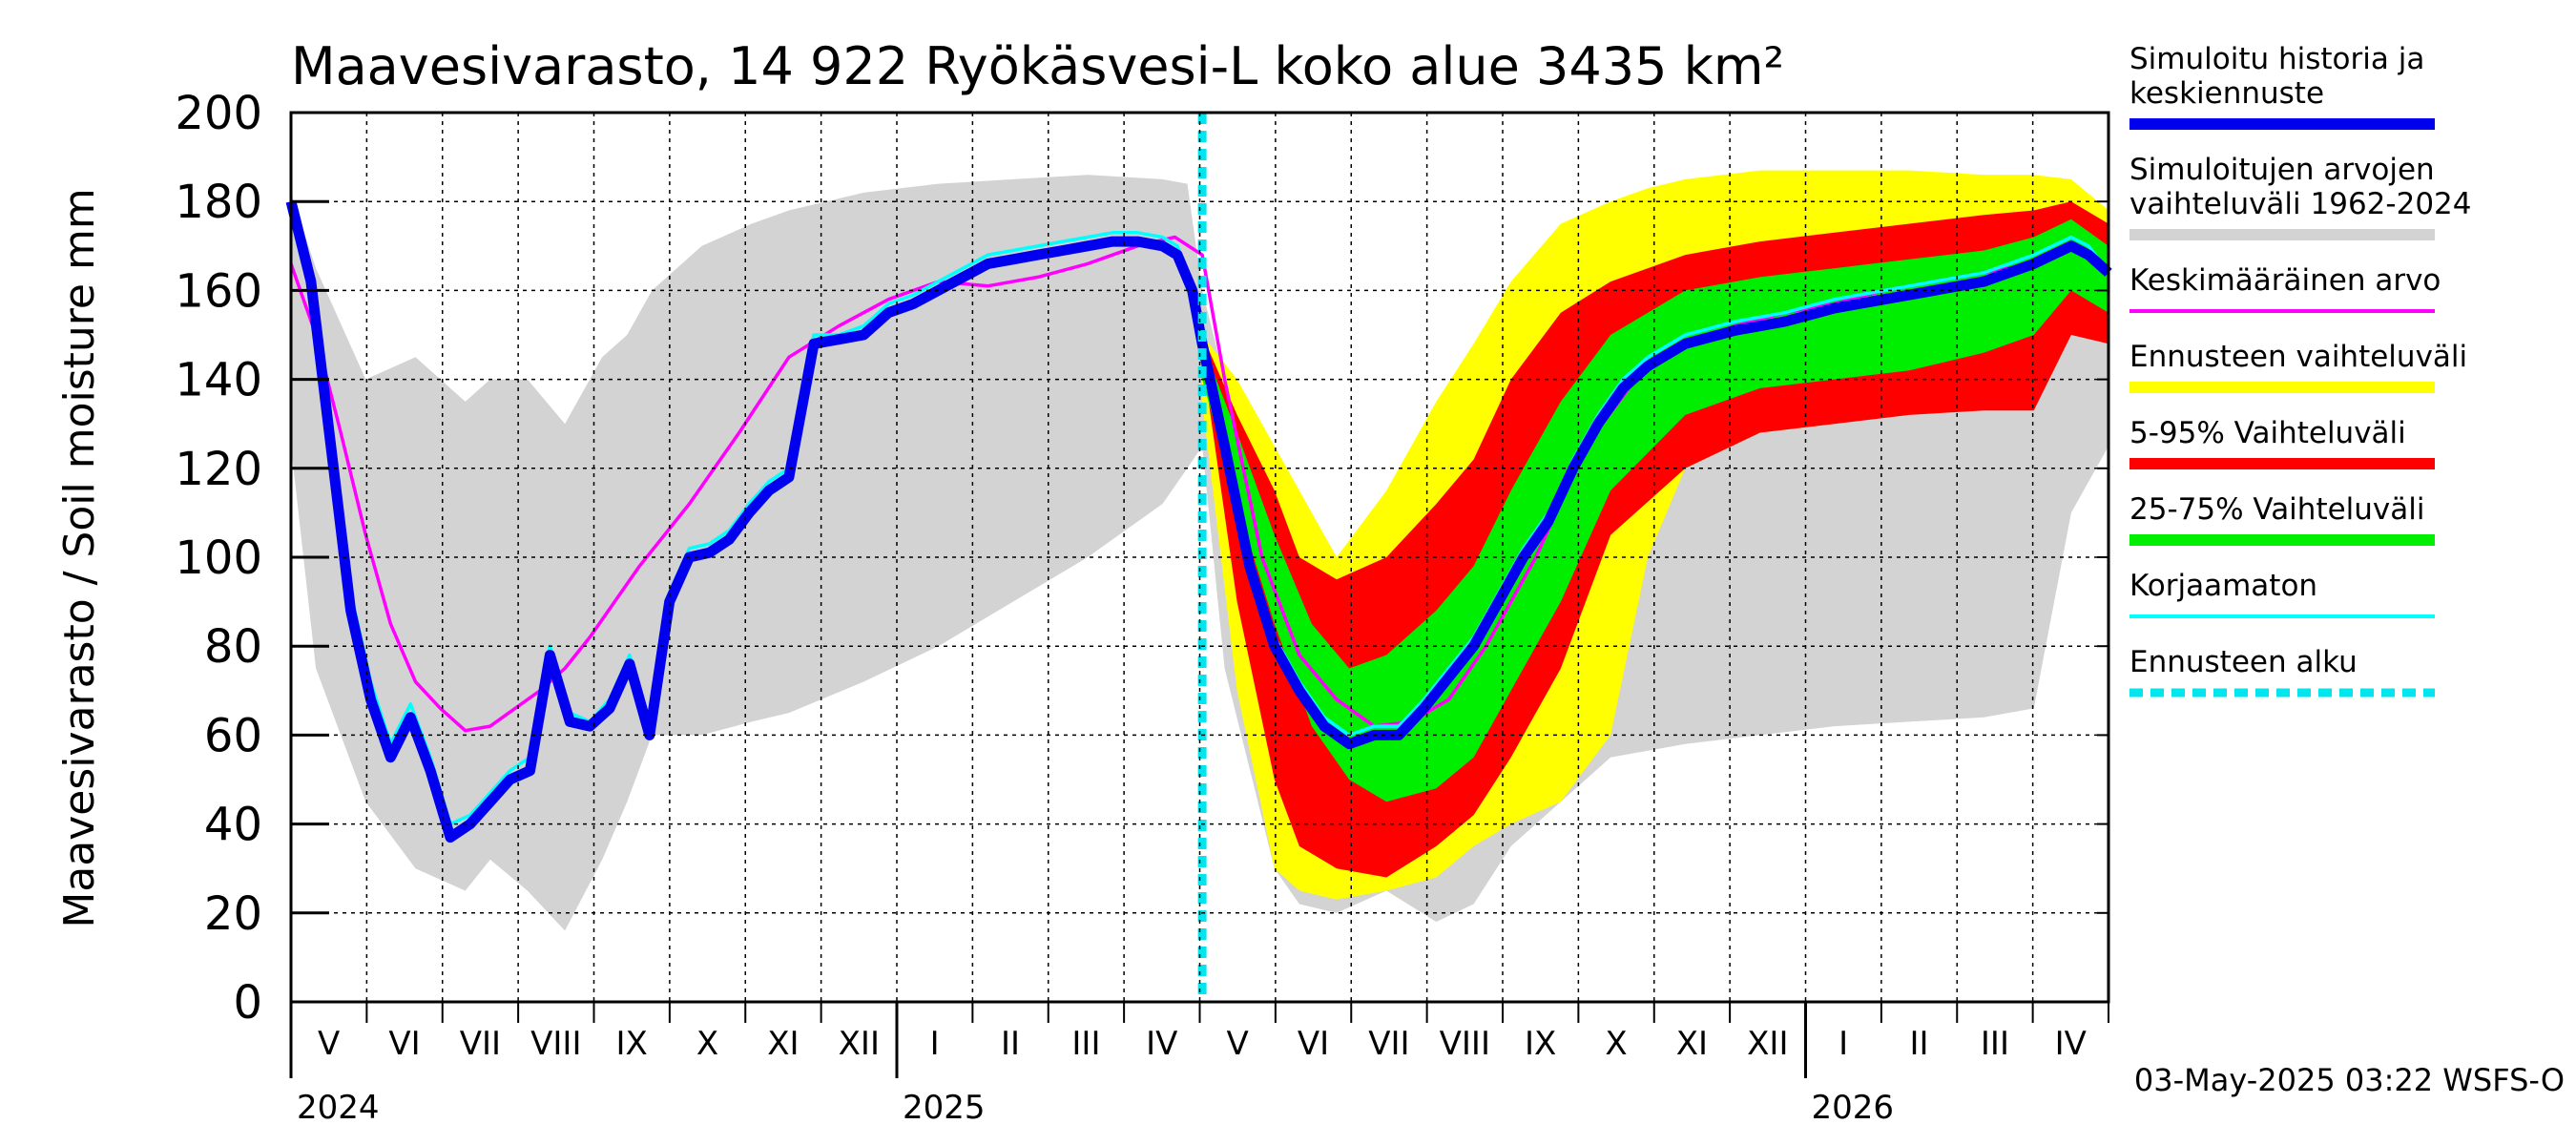 This screenshot has height=1145, width=2576. I want to click on y-tick-label: 180, so click(218, 202).